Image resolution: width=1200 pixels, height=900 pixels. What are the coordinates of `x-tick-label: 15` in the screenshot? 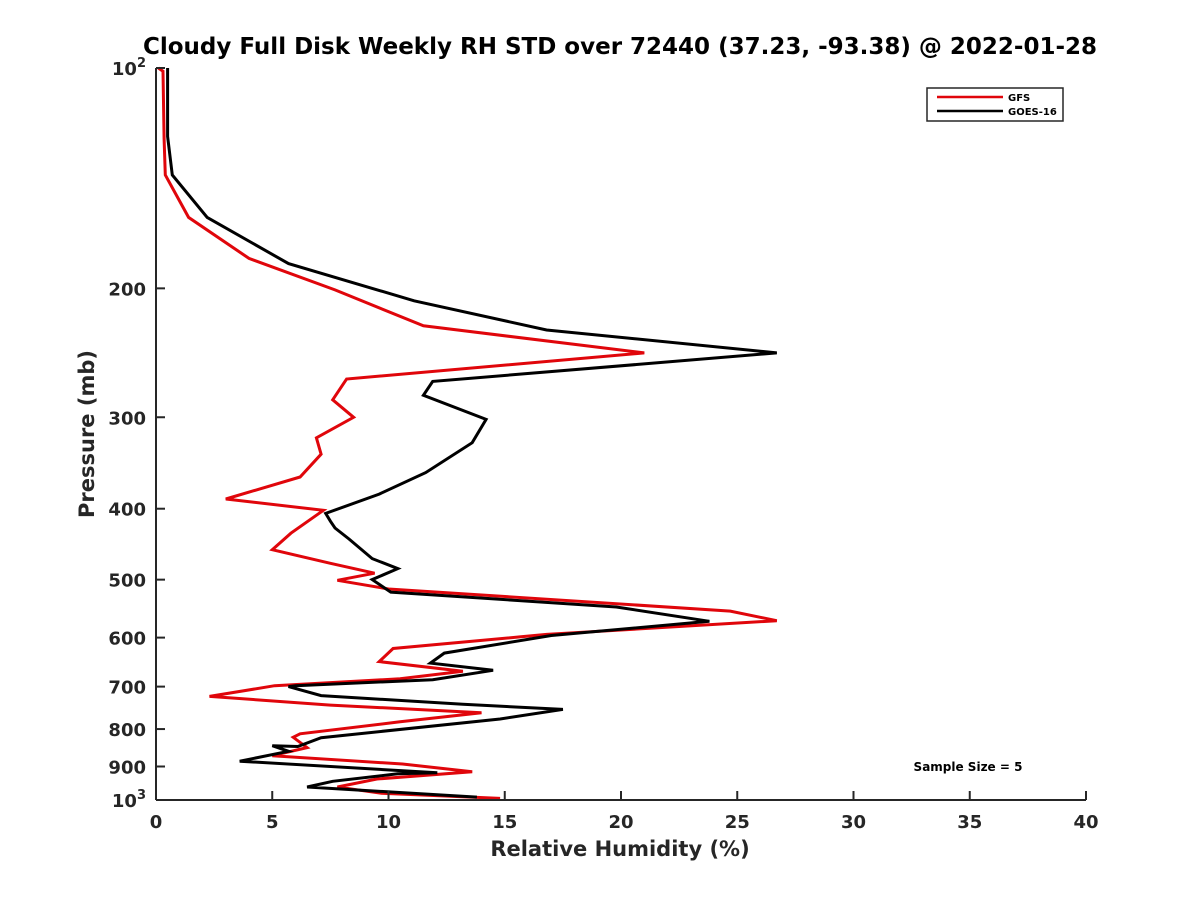 It's located at (504, 822).